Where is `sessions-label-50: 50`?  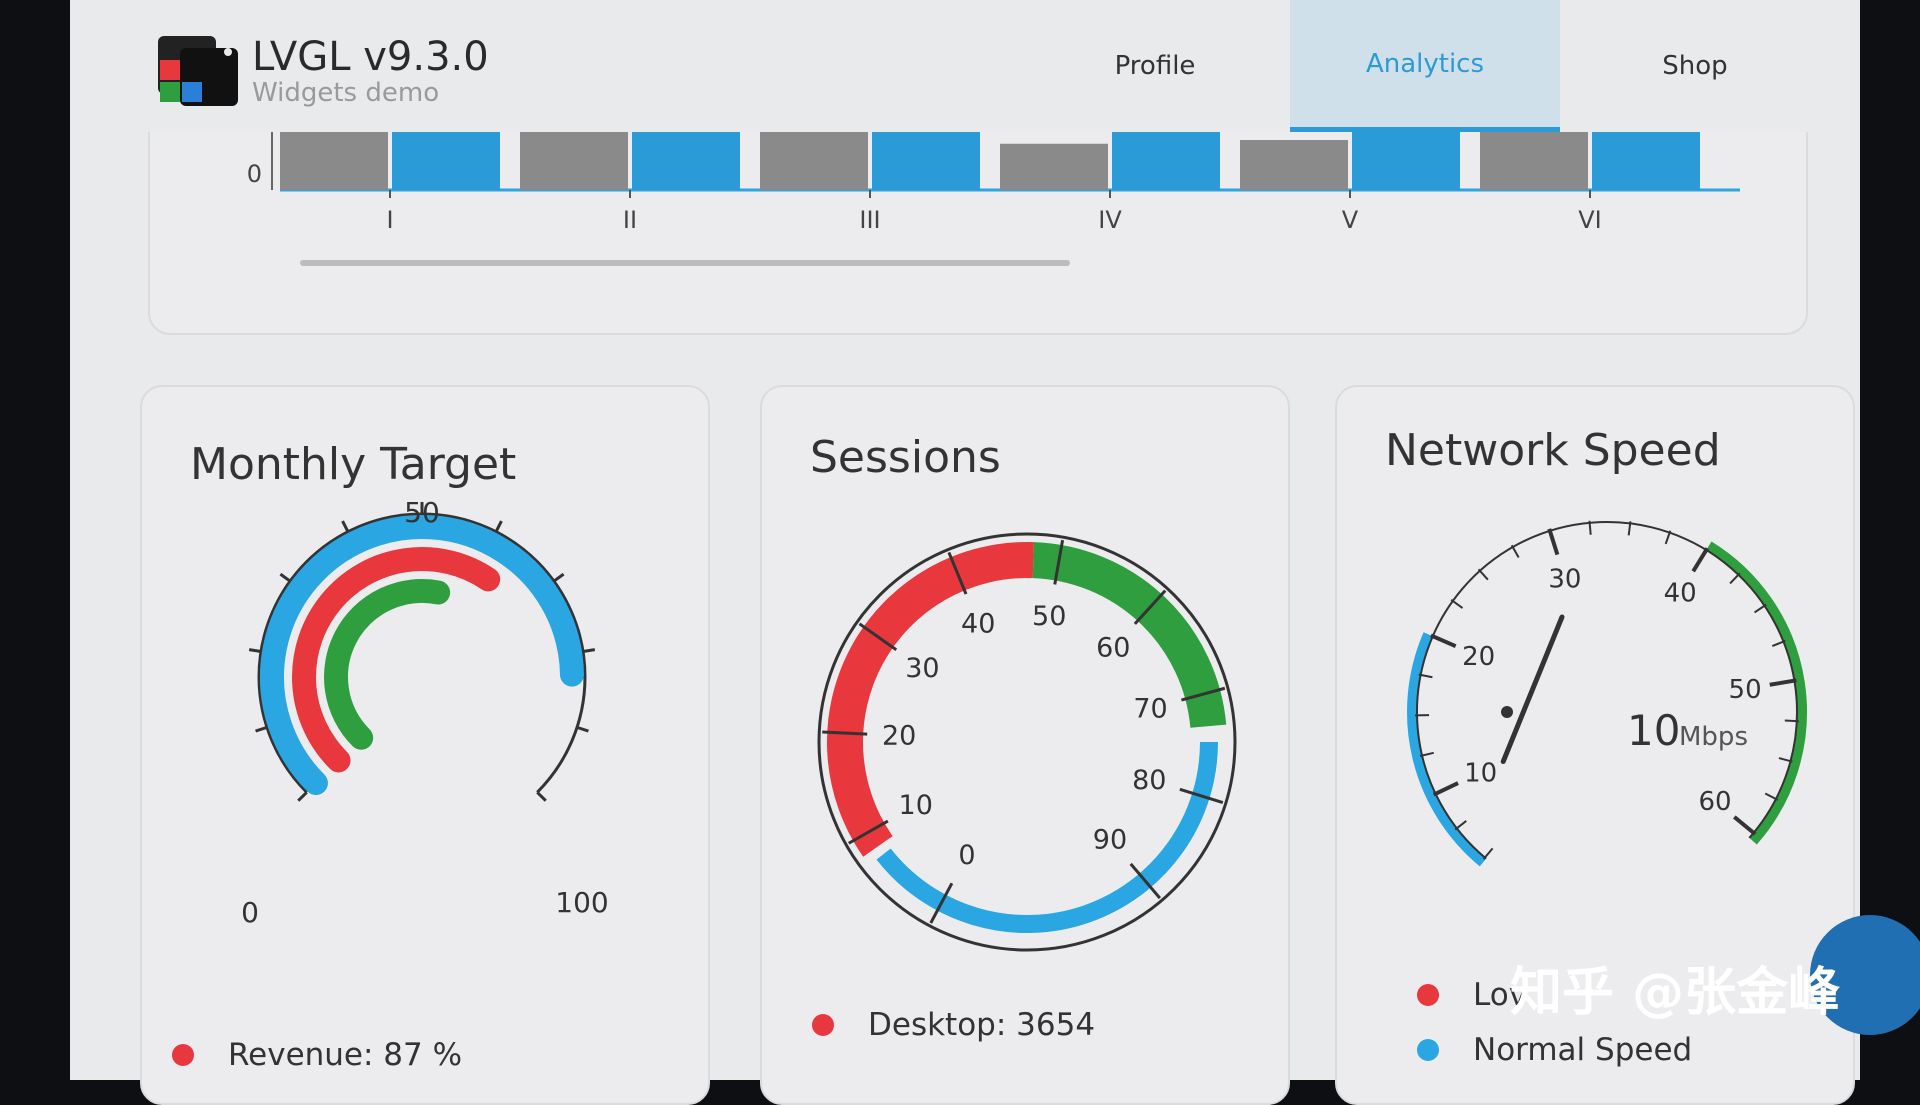 sessions-label-50: 50 is located at coordinates (1049, 616).